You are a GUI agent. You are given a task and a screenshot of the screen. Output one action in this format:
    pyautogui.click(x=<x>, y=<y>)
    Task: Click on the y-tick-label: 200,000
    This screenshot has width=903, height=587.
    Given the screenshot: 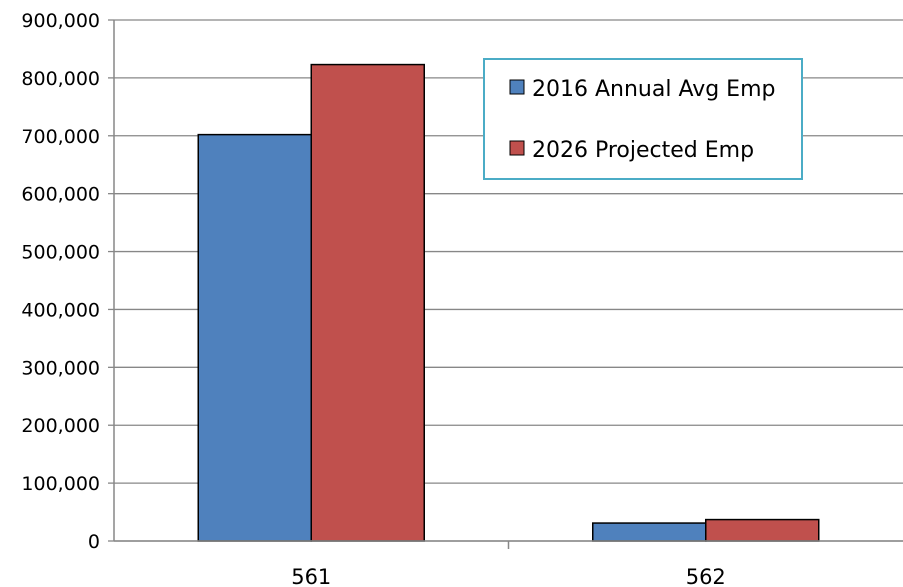 What is the action you would take?
    pyautogui.click(x=60, y=426)
    